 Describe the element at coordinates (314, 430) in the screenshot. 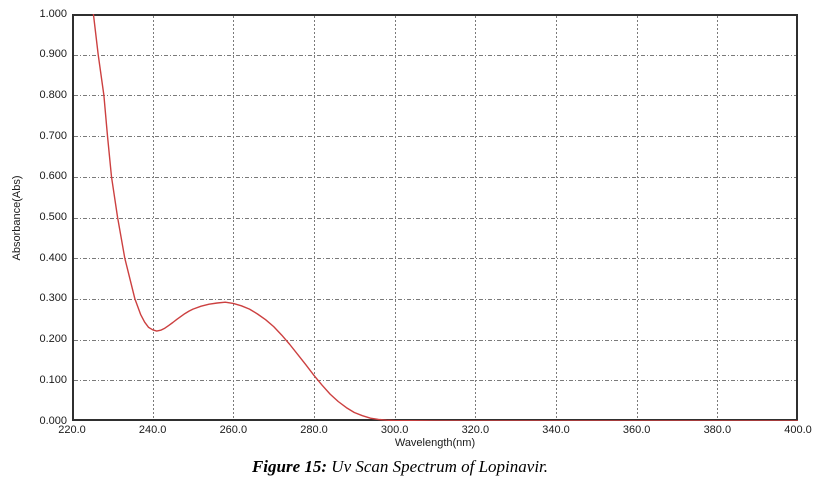

I see `x-tick-label: 280.0` at that location.